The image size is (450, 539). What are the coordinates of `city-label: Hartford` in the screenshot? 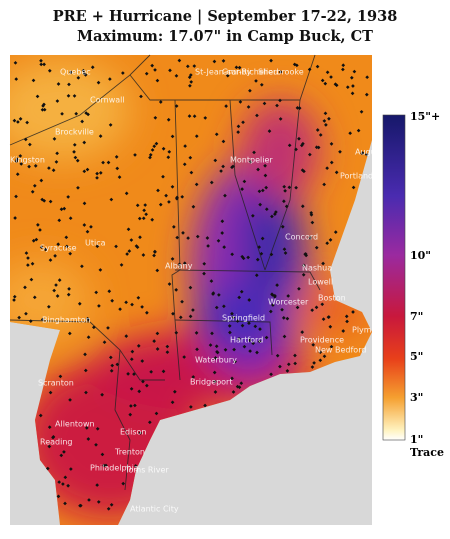 It's located at (246, 340).